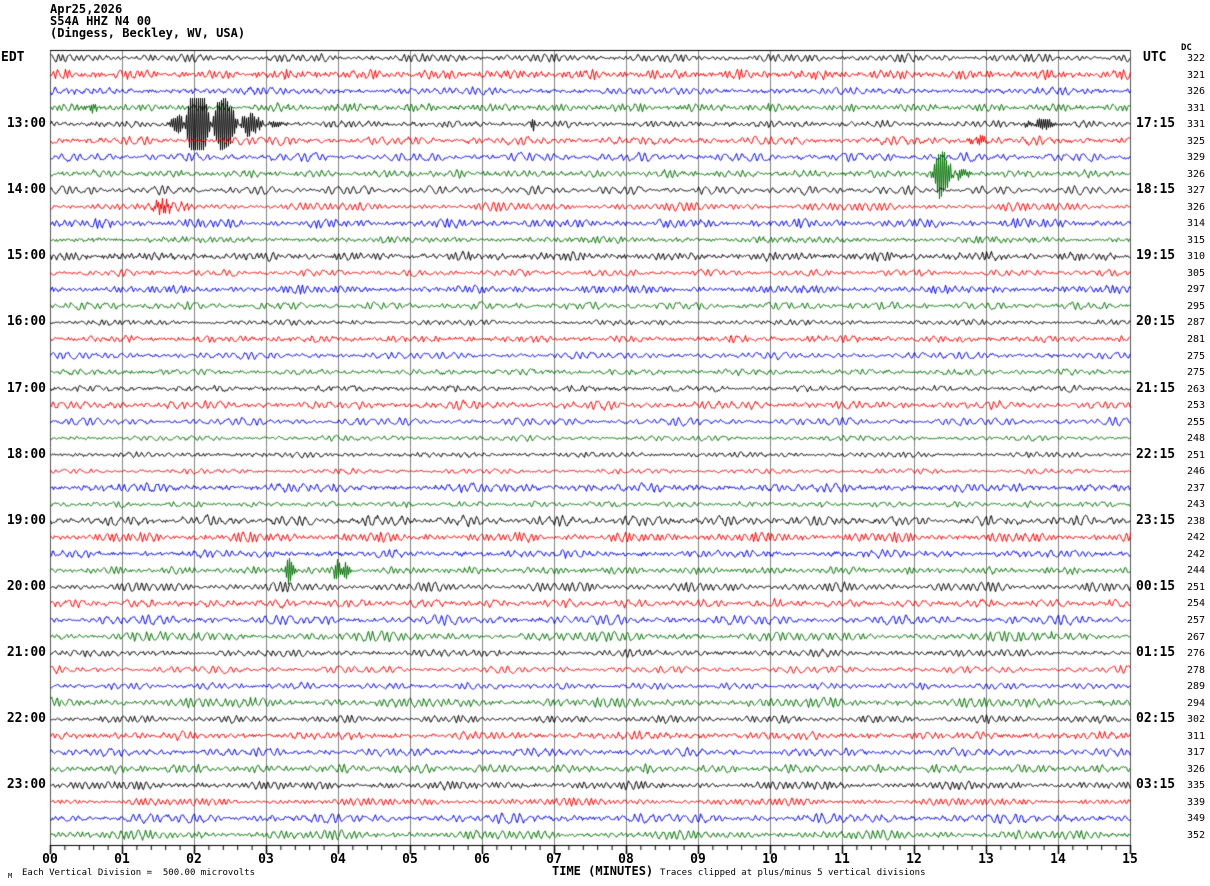  Describe the element at coordinates (26, 124) in the screenshot. I see `edt-hour-label: 13:00` at that location.